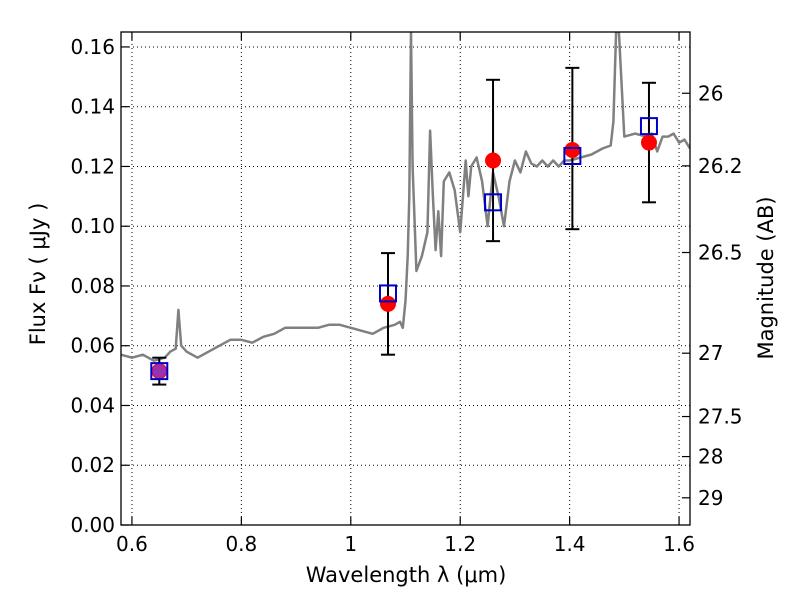 The width and height of the screenshot is (800, 600). I want to click on x-axis-label: Wavelength λ (μm), so click(406, 575).